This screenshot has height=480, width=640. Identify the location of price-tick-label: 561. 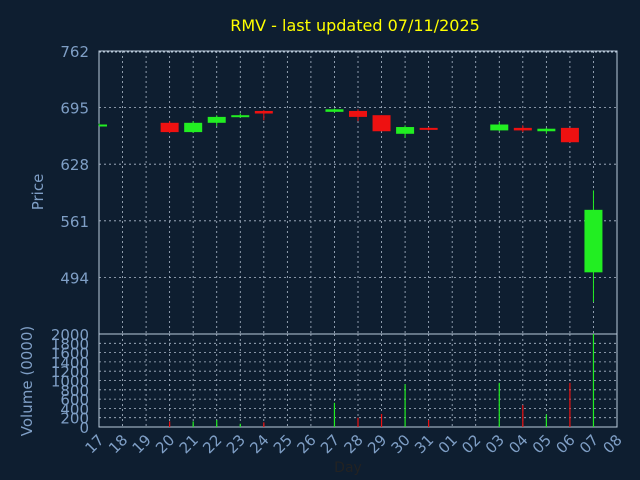
(74, 222).